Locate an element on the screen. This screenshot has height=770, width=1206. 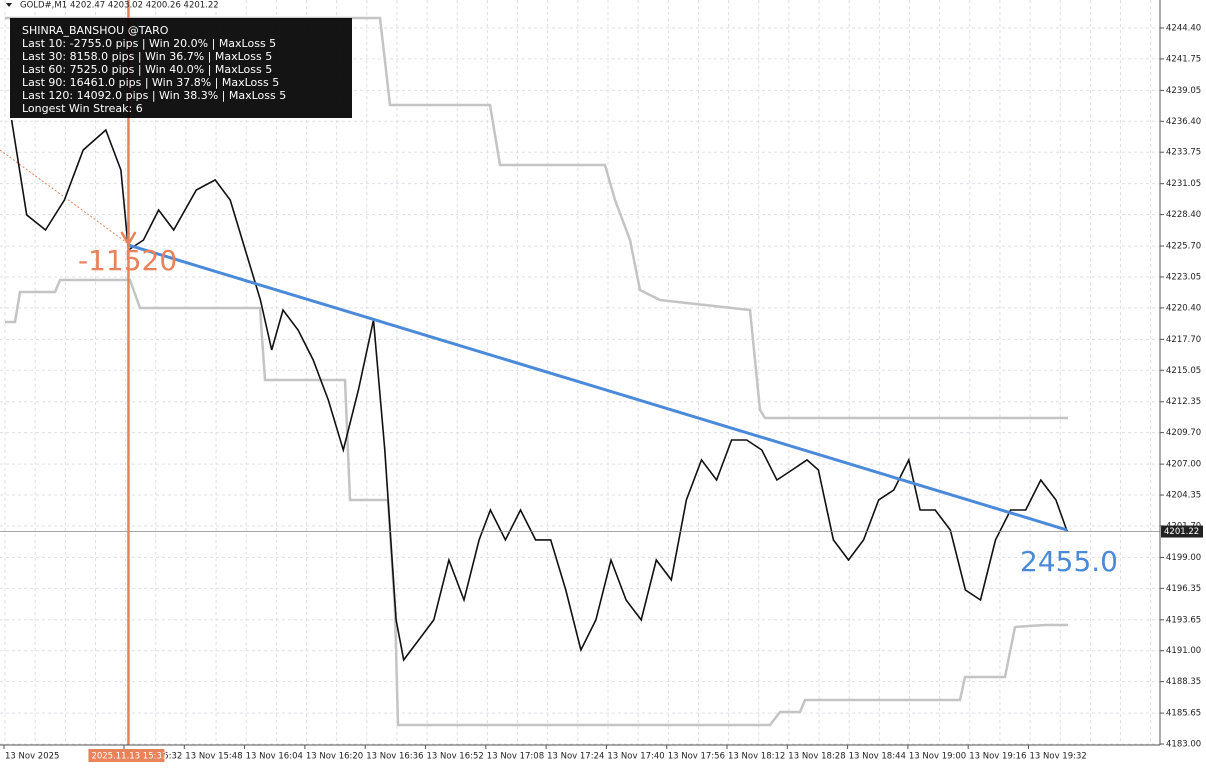
x-tick-label: 13 Nov 2025 is located at coordinates (32, 757).